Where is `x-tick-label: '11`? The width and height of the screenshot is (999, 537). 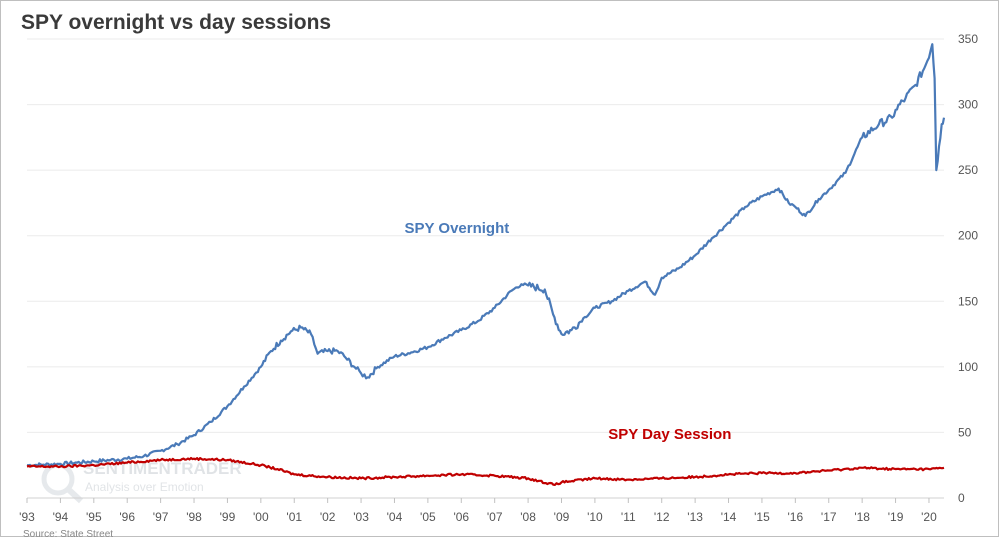 x-tick-label: '11 is located at coordinates (628, 517).